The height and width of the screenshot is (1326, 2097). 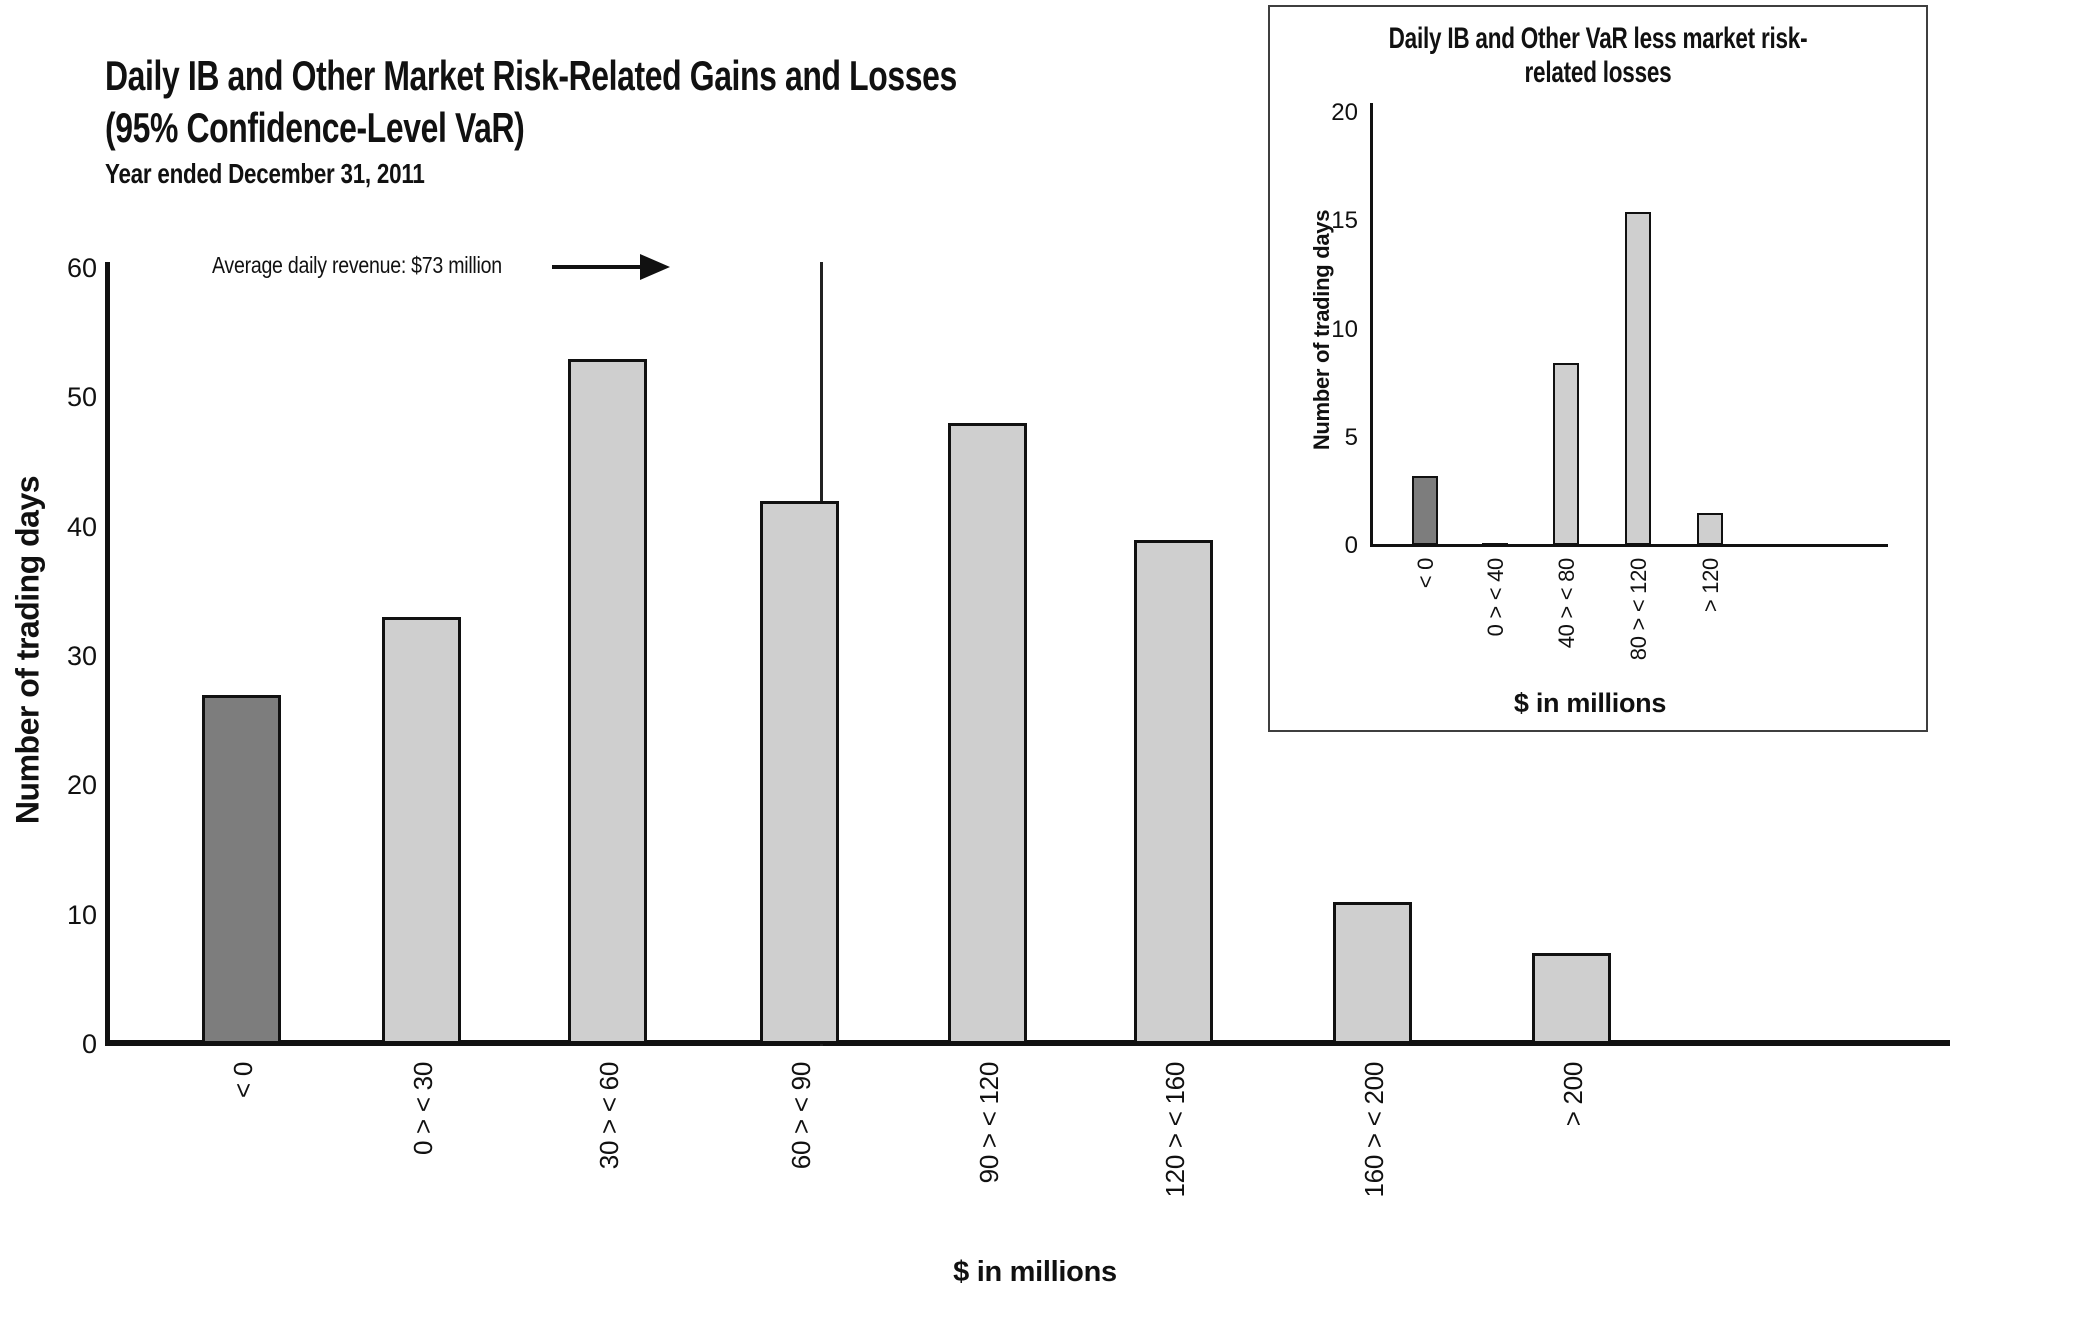 I want to click on annotation-arrow-head-icon, so click(x=655, y=267).